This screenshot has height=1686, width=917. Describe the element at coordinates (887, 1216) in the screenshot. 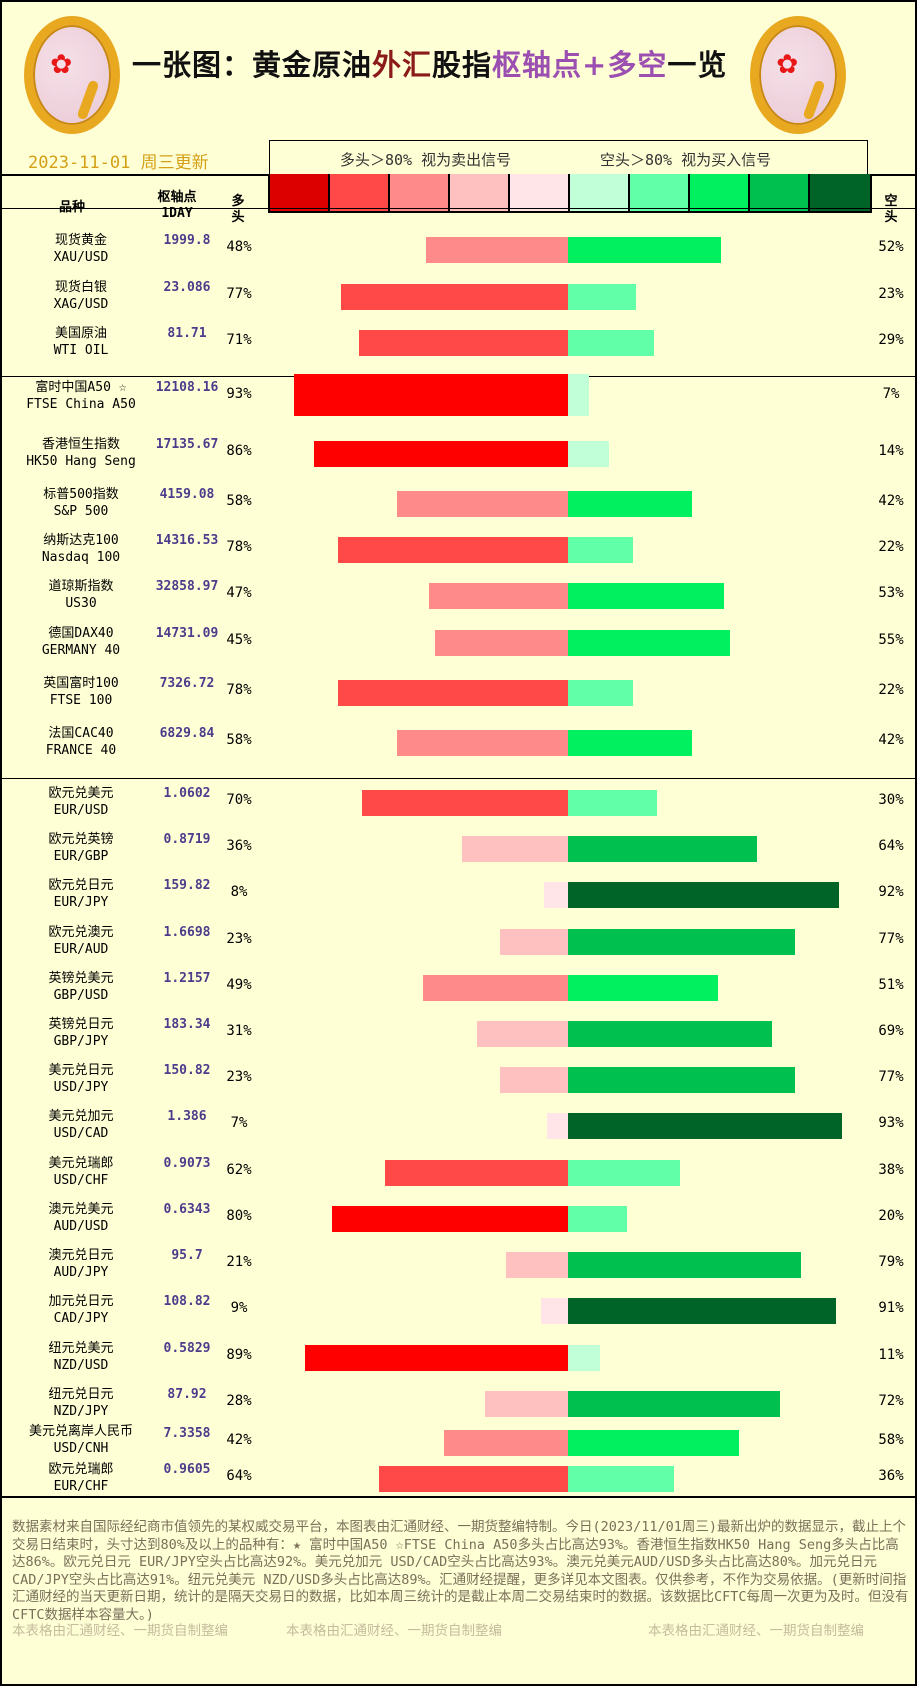

I see `short-value: 20` at that location.